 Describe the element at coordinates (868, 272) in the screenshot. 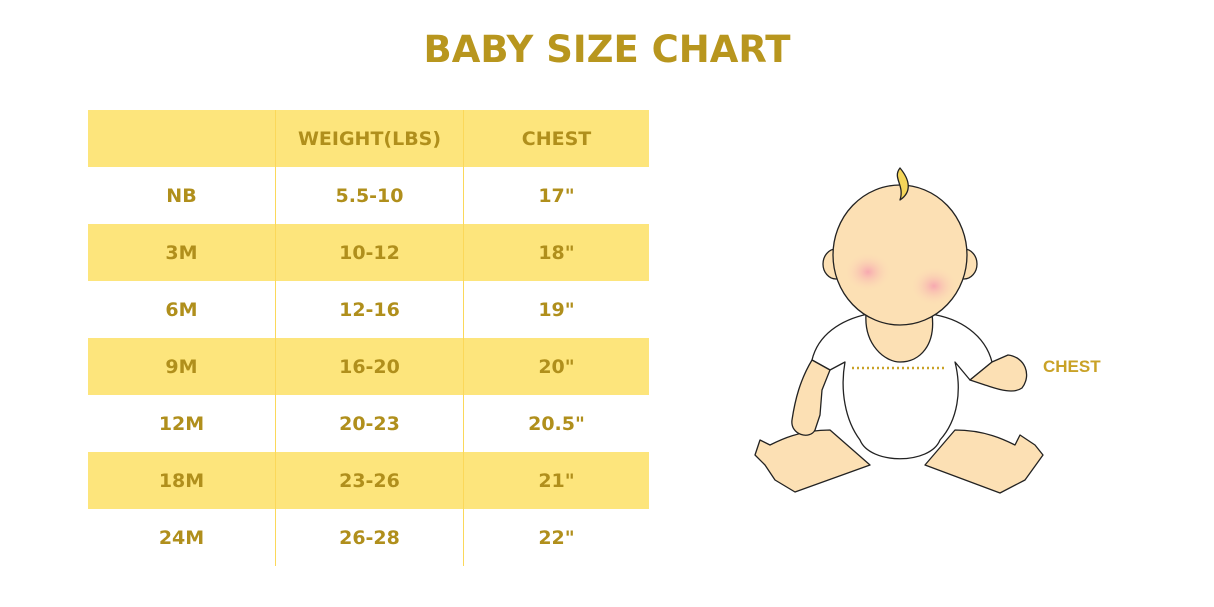

I see `left-cheek-blush` at that location.